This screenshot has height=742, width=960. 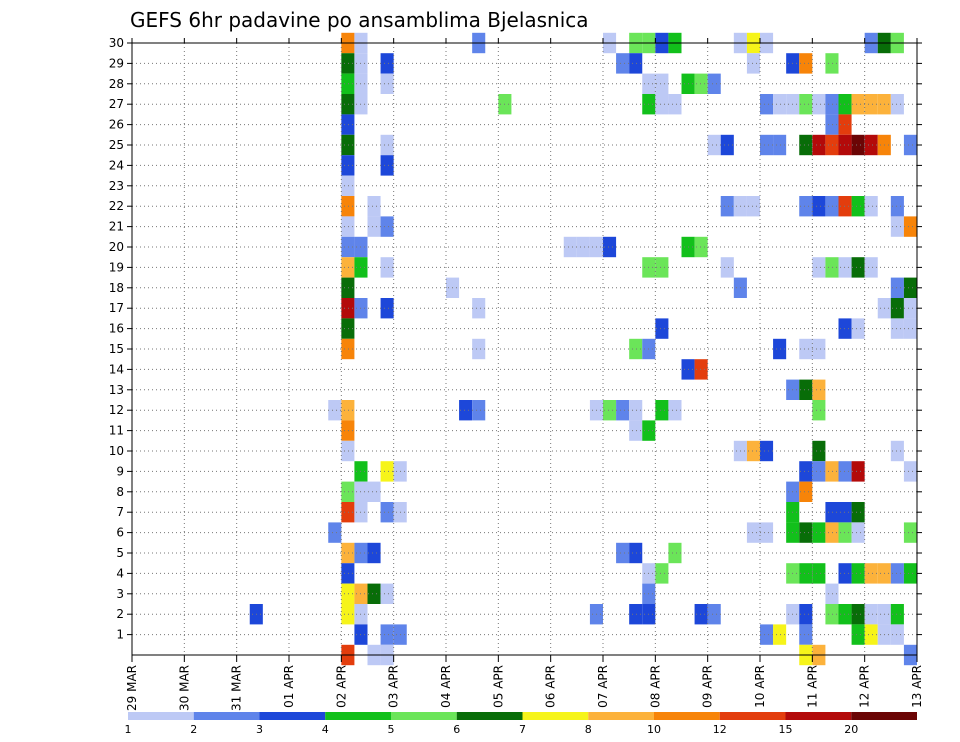 What do you see at coordinates (116, 390) in the screenshot?
I see `y-tick-label: 13` at bounding box center [116, 390].